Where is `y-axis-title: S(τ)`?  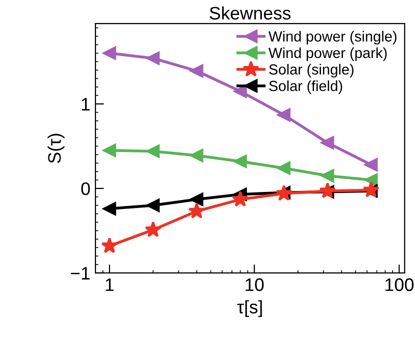 y-axis-title: S(τ) is located at coordinates (56, 149).